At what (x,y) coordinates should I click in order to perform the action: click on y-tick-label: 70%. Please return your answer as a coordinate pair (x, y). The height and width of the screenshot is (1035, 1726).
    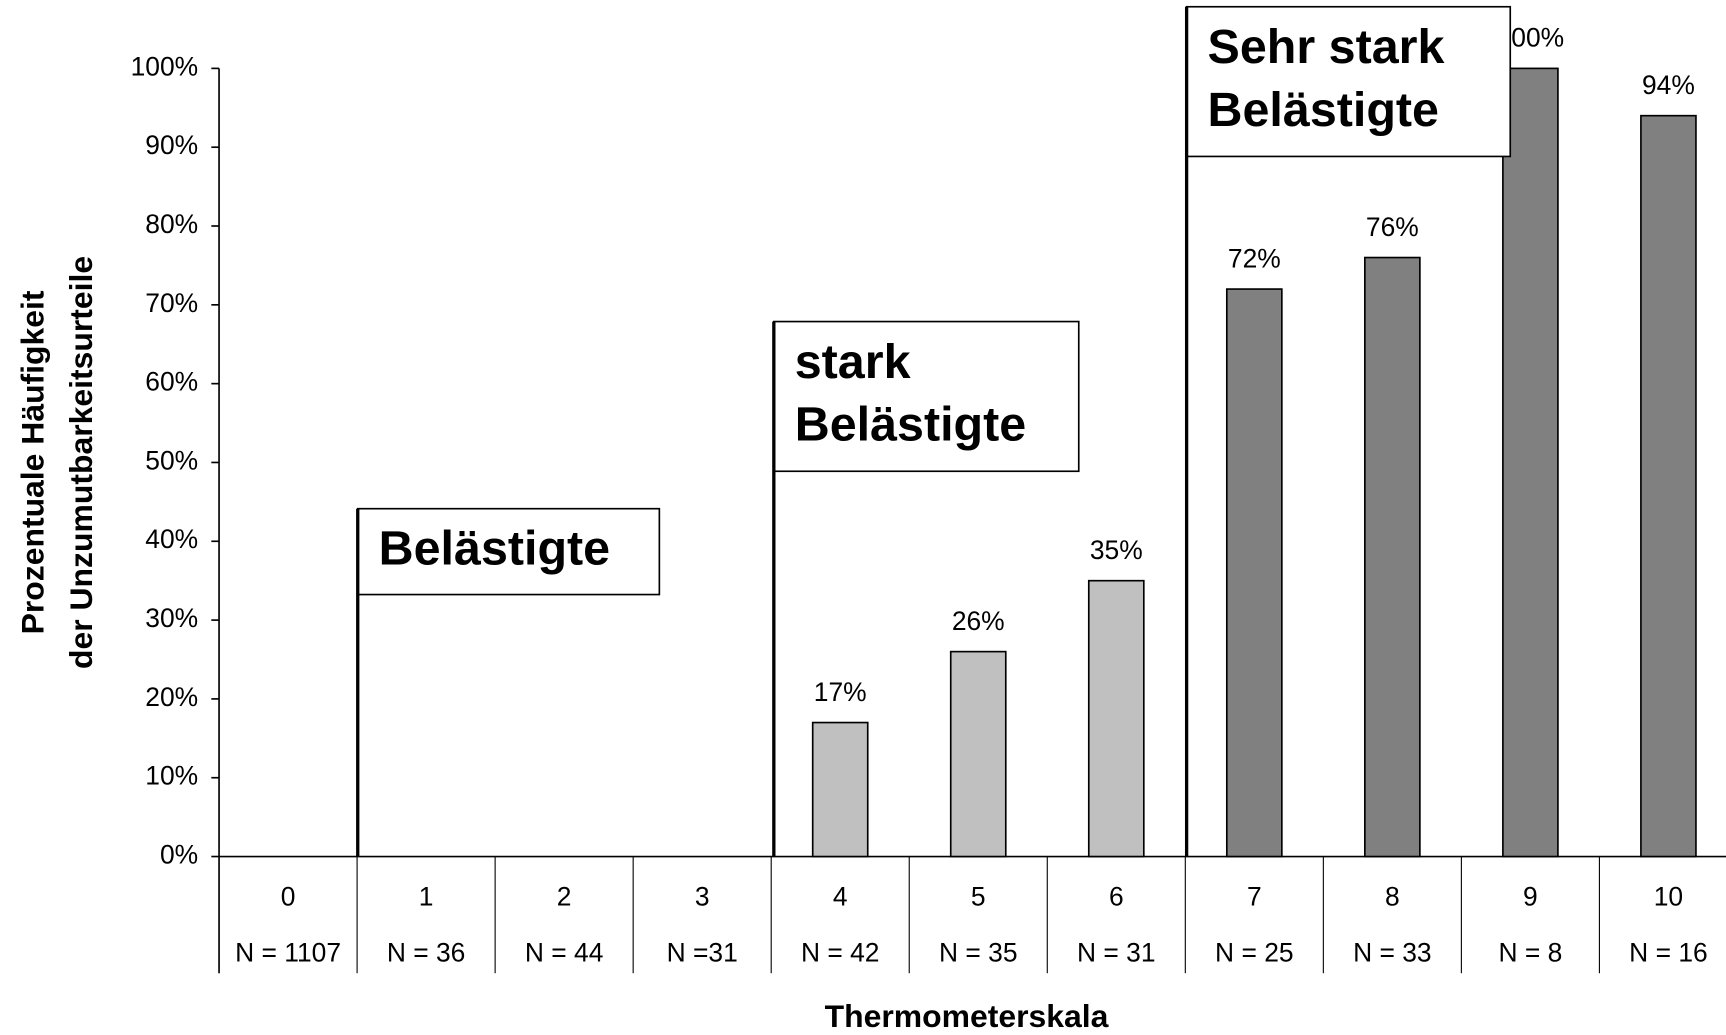
    Looking at the image, I should click on (171, 303).